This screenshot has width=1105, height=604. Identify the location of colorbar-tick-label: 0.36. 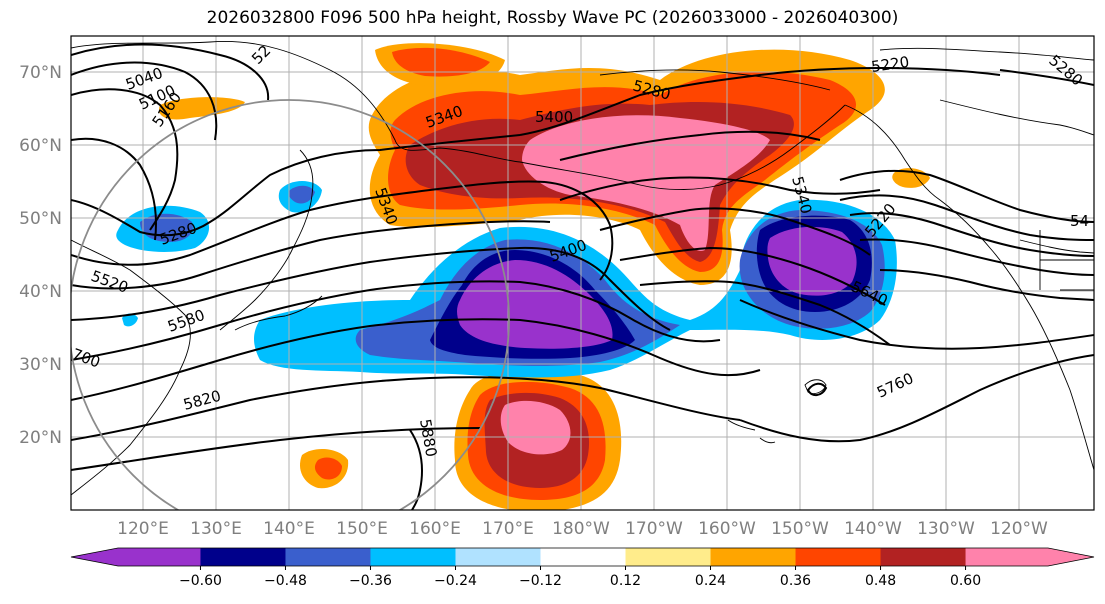
(795, 581).